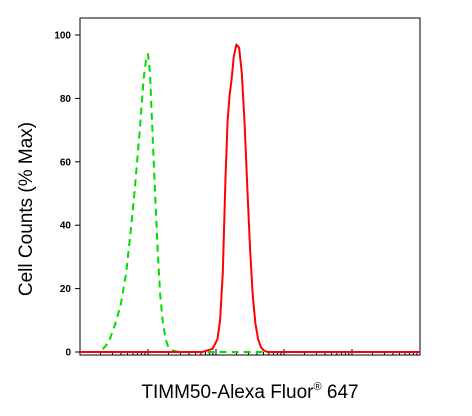 This screenshot has width=472, height=416. I want to click on y-tick-label: 80, so click(66, 99).